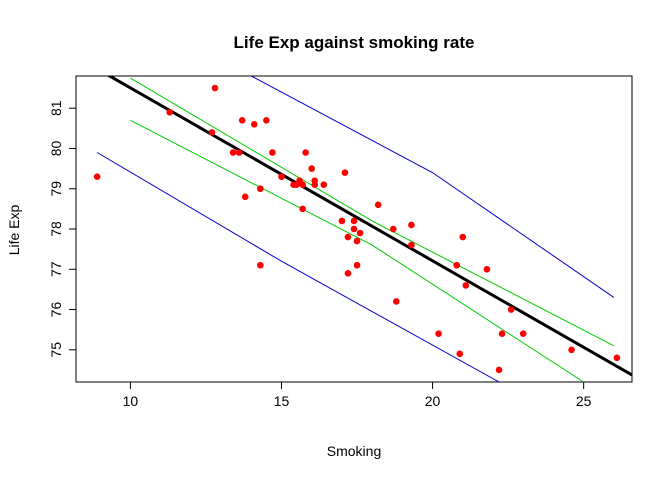  I want to click on y-axis: 75 76 77 78 79 80 81, so click(62, 229).